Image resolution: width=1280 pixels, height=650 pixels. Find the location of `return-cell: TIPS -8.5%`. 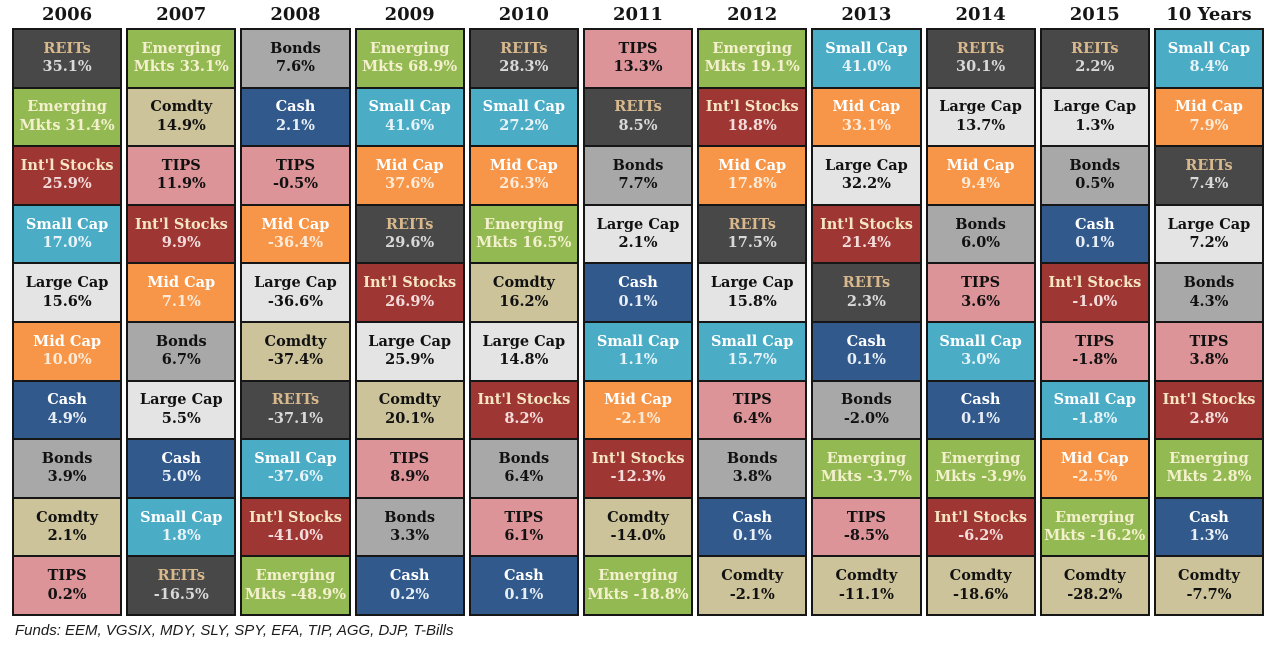

return-cell: TIPS -8.5% is located at coordinates (866, 528).